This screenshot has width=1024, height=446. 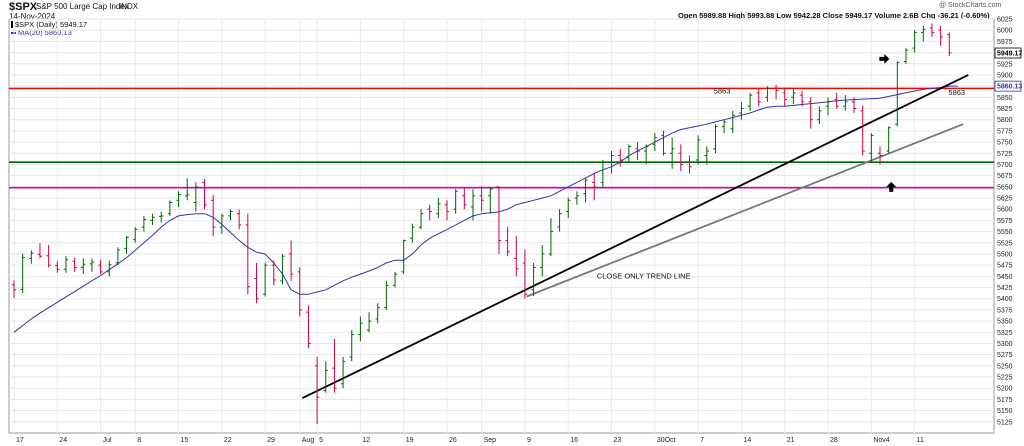 I want to click on y-tick-label: 5475, so click(x=1005, y=266).